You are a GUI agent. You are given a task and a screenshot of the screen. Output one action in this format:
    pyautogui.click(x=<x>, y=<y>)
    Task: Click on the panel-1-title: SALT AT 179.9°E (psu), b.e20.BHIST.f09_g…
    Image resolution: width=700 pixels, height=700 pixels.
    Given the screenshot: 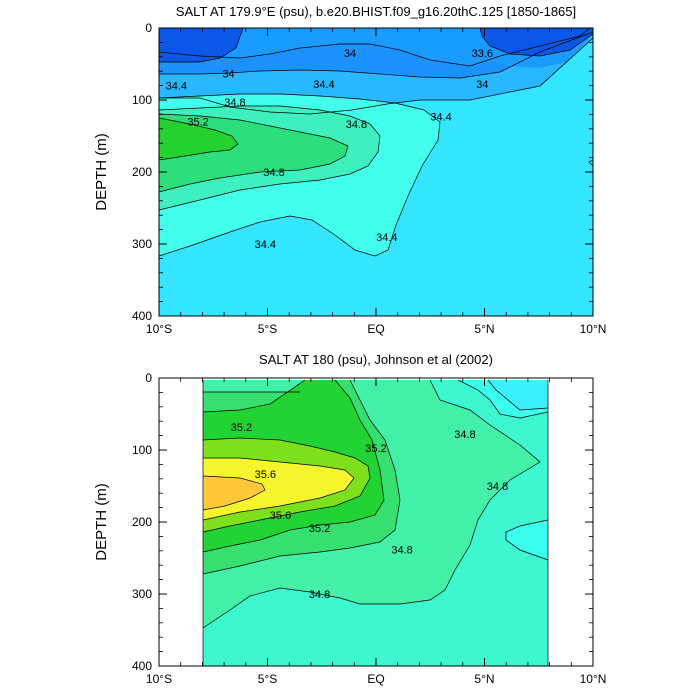 What is the action you would take?
    pyautogui.click(x=376, y=11)
    